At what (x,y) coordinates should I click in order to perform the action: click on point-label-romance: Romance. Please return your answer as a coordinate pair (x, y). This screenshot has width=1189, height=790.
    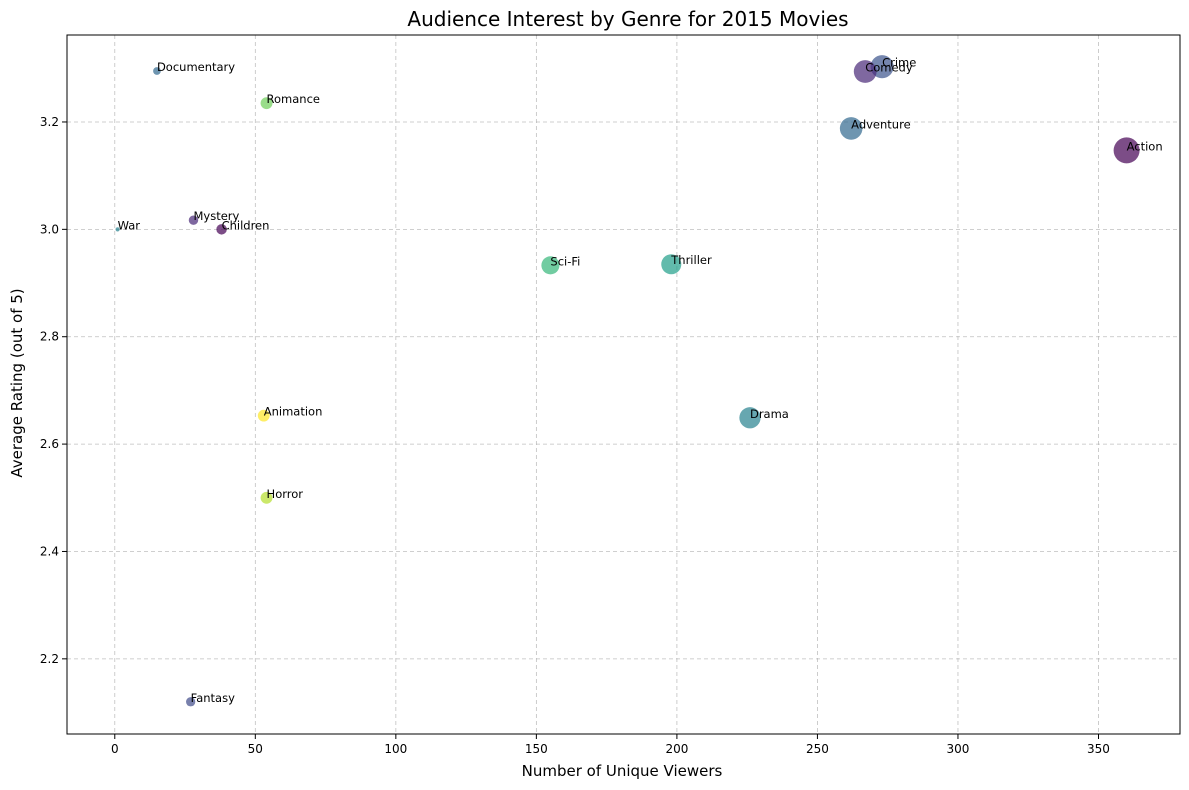
    Looking at the image, I should click on (293, 99).